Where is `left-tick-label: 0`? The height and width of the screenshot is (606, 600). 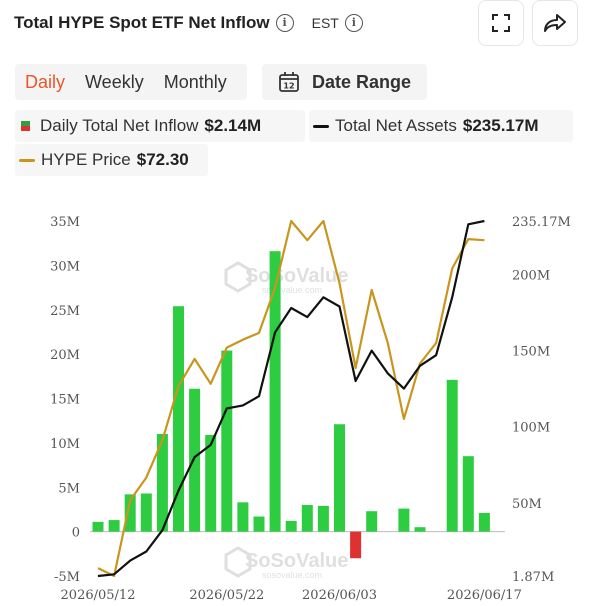 left-tick-label: 0 is located at coordinates (76, 533).